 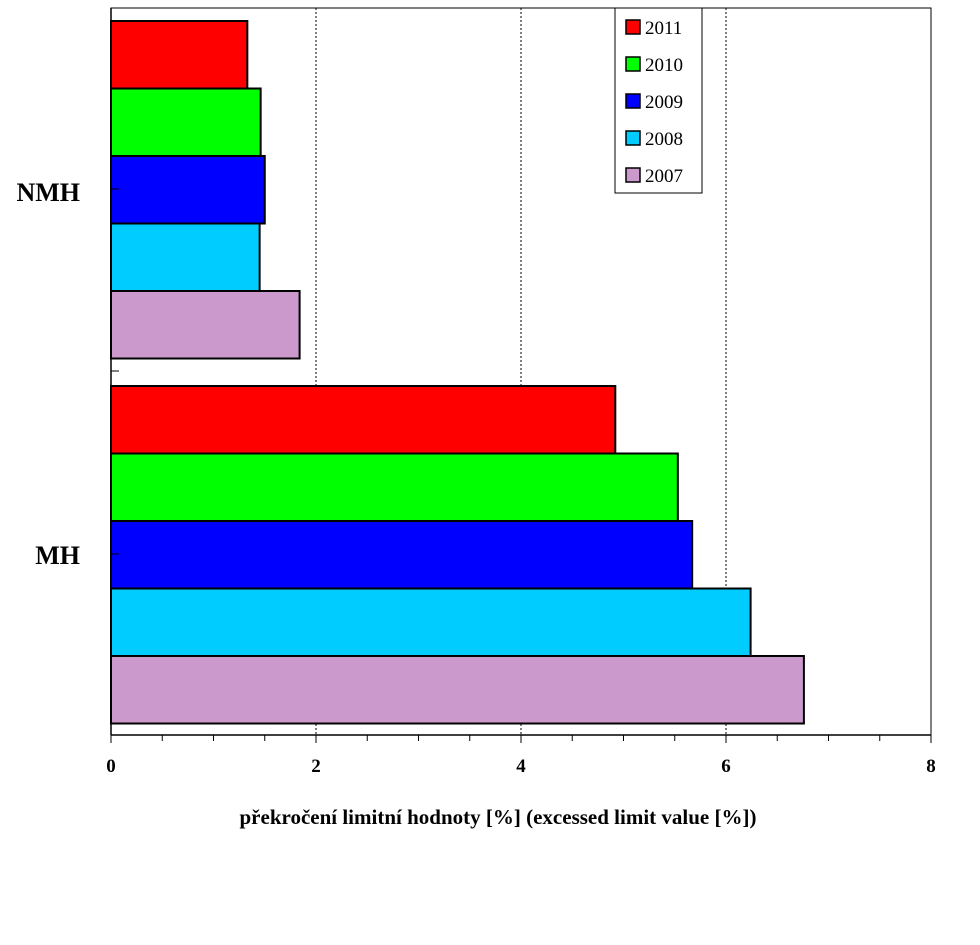 I want to click on bar-mh-2011, so click(x=363, y=420).